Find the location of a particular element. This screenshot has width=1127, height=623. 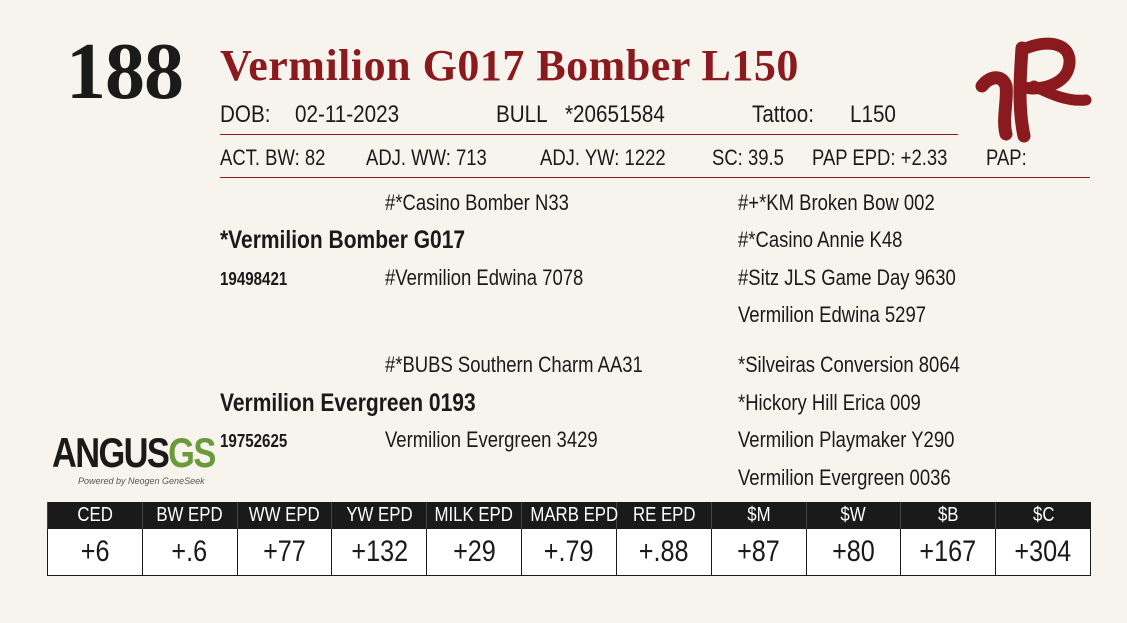

adj-yw: ADJ. YW: 1222 is located at coordinates (603, 157).